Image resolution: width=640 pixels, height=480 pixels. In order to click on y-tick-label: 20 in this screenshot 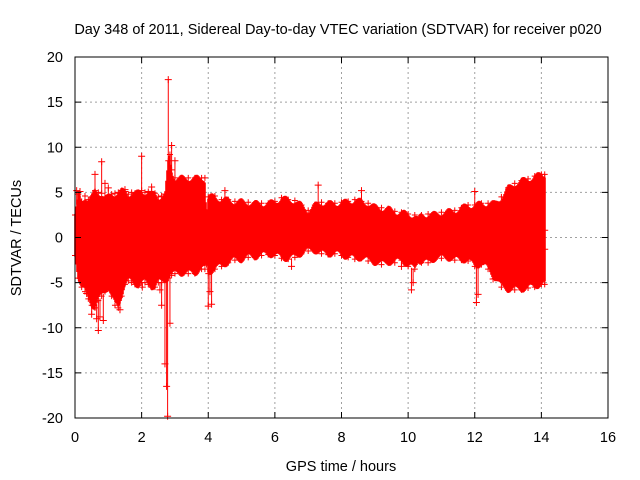, I will do `click(55, 58)`.